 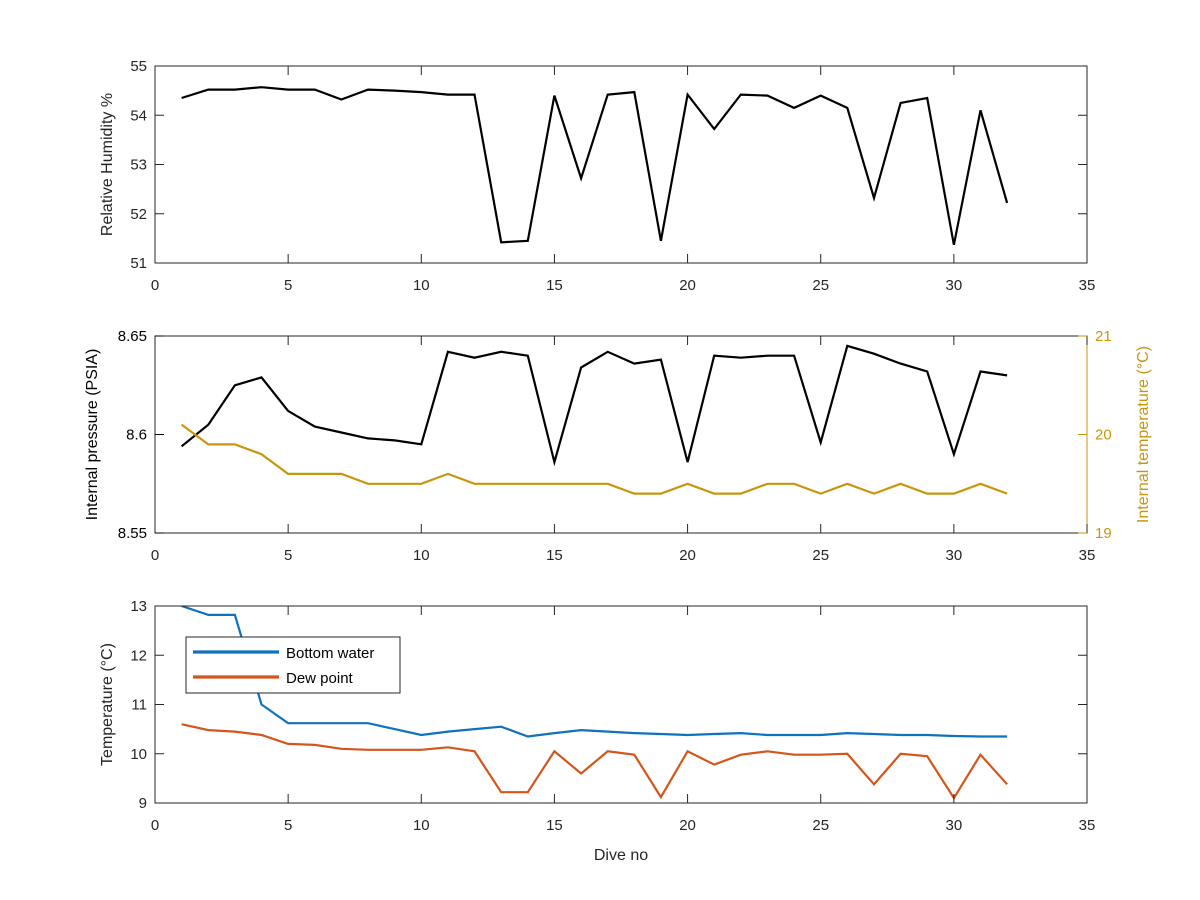 What do you see at coordinates (143, 803) in the screenshot?
I see `y-tick-label: 9` at bounding box center [143, 803].